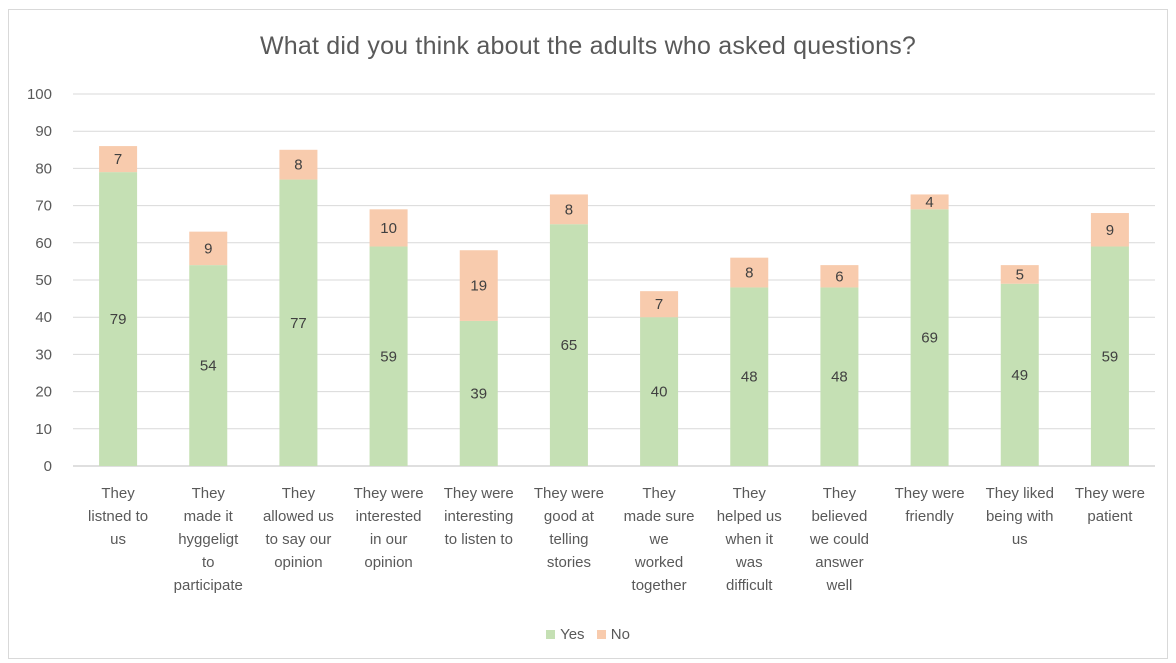 This screenshot has height=663, width=1176. I want to click on y-tick-label: 20, so click(43, 392).